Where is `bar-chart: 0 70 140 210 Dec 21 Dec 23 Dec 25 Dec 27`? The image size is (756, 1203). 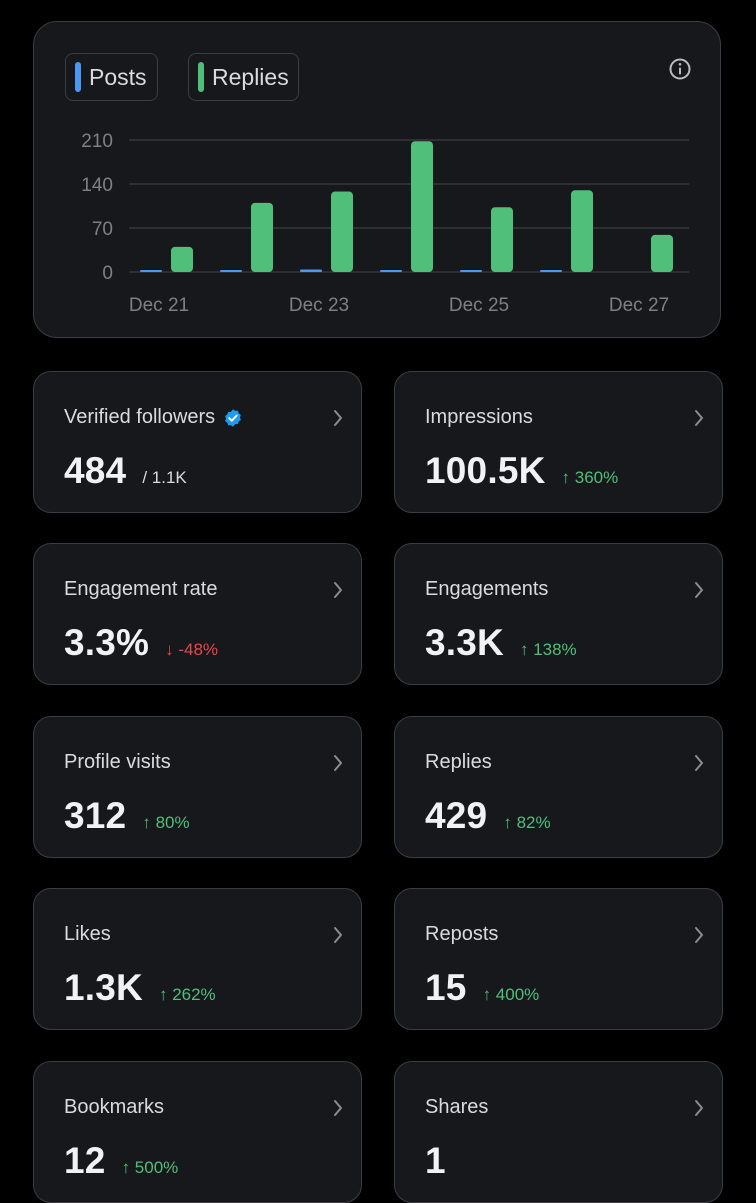 bar-chart: 0 70 140 210 Dec 21 Dec 23 Dec 25 Dec 27 is located at coordinates (385, 223).